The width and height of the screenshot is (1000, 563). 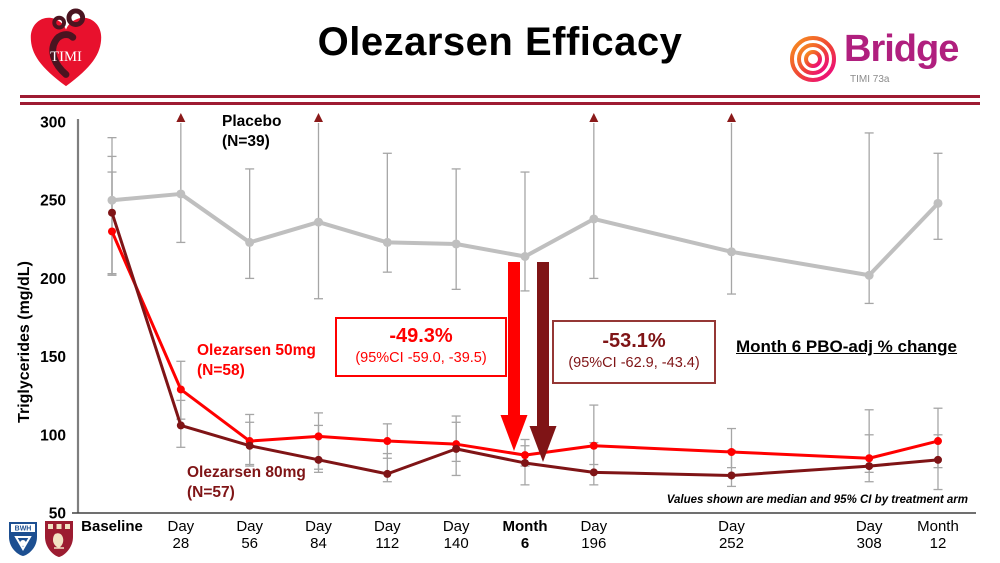 I want to click on olez80-change-box: -53.1% (95%CI -62.9, -43.4), so click(x=634, y=352).